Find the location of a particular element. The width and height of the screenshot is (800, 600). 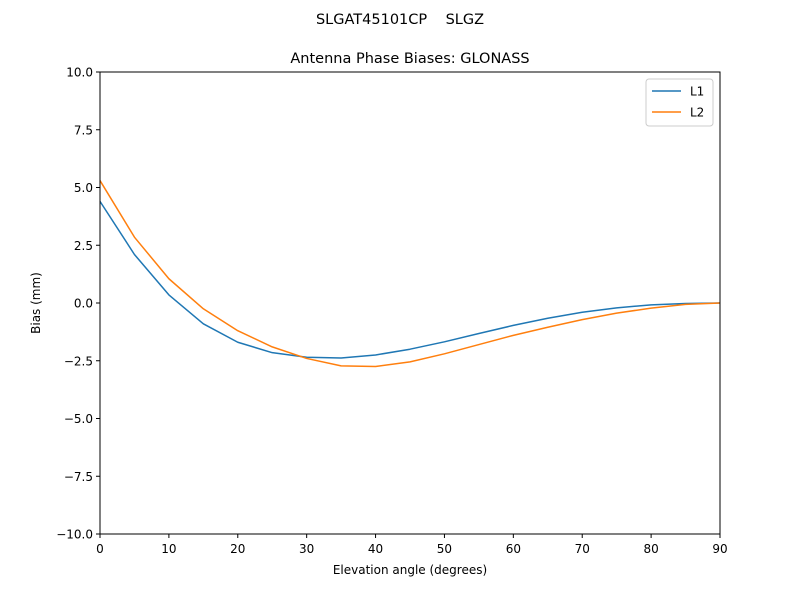

x-tick-label: 0 is located at coordinates (100, 549).